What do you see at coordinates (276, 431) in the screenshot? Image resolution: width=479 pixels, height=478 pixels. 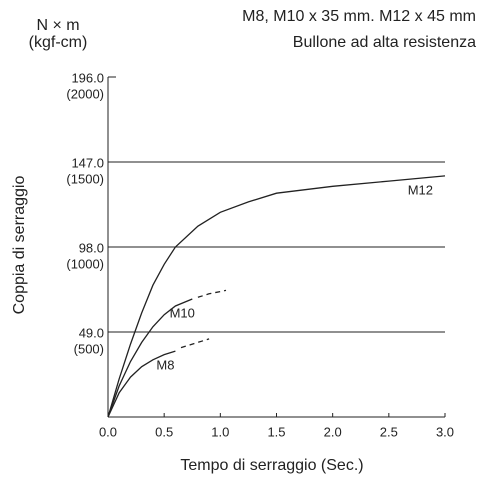 I see `x-tick-label: 1.5` at bounding box center [276, 431].